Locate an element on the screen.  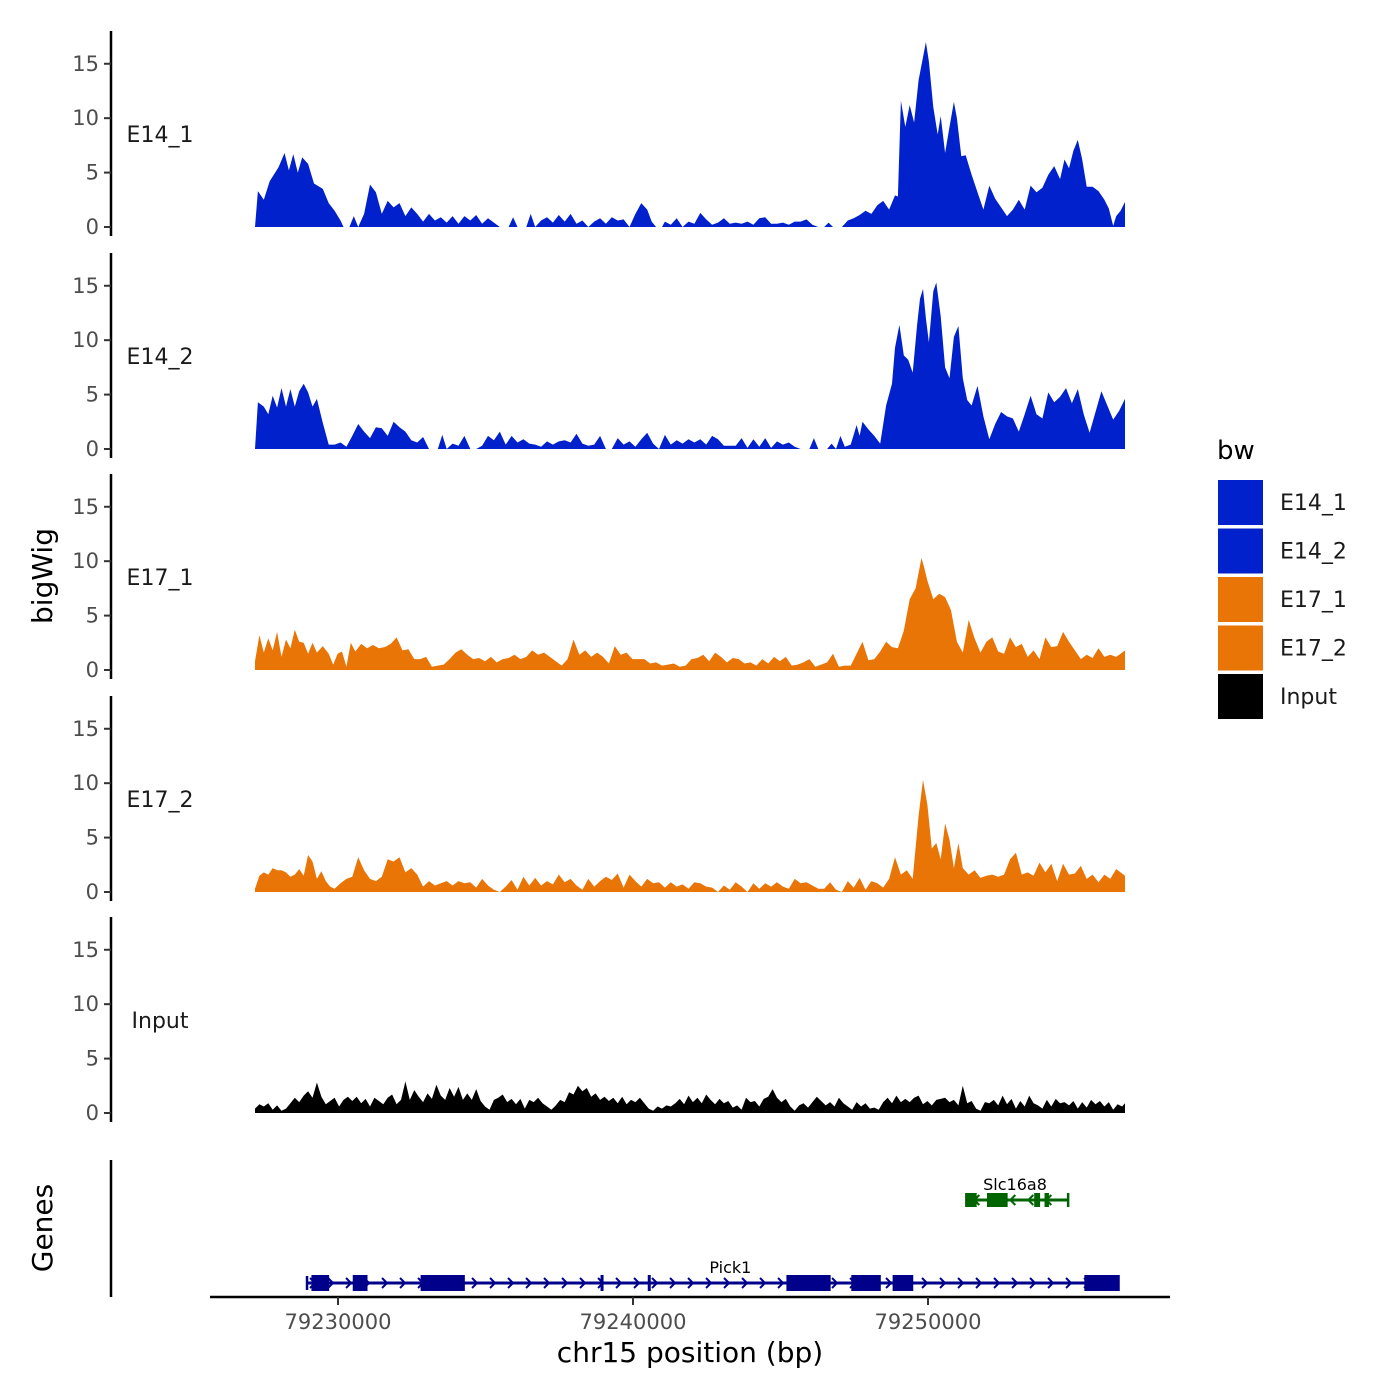
gene-slc16a8: Slc16a8 is located at coordinates (1017, 1191).